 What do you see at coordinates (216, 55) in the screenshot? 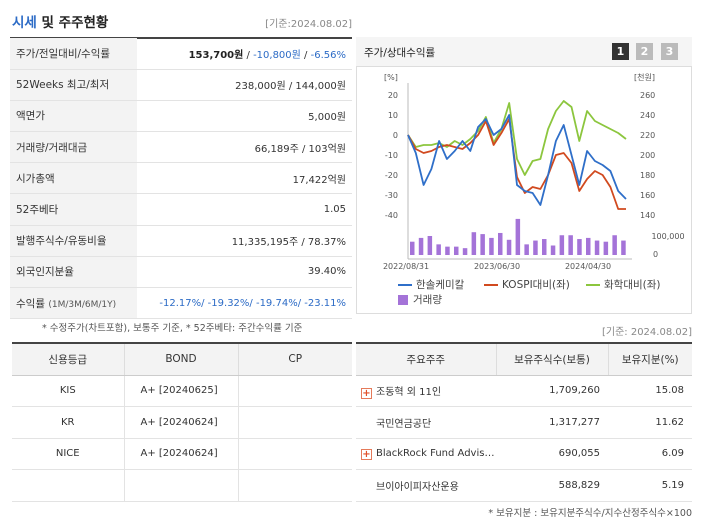
I see `current-price: 153,700원` at bounding box center [216, 55].